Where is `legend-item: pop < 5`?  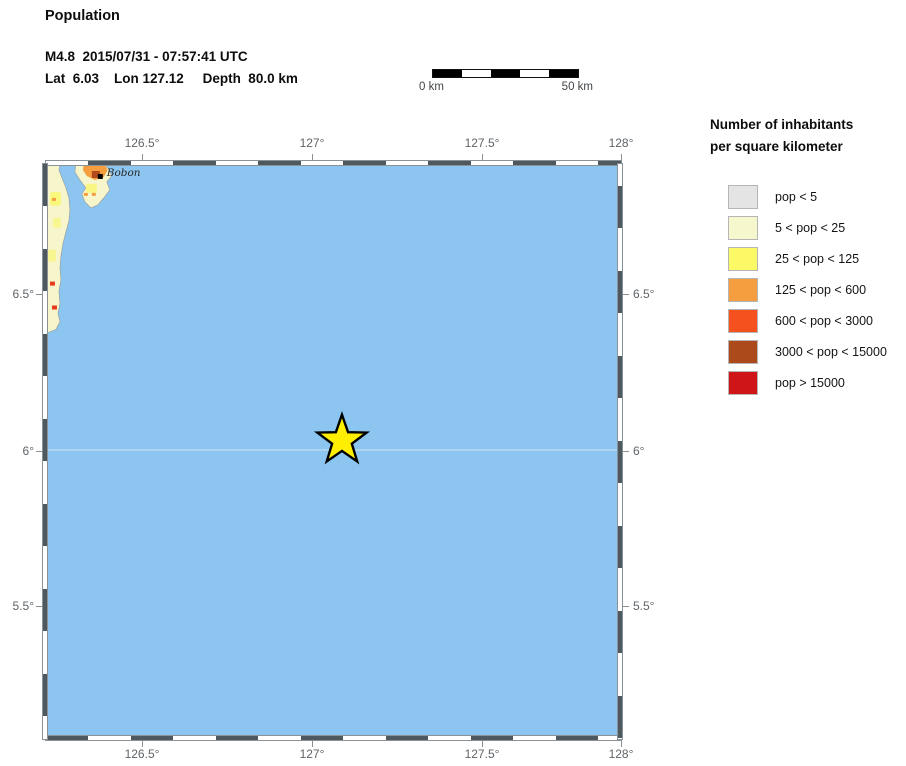 legend-item: pop < 5 is located at coordinates (807, 197).